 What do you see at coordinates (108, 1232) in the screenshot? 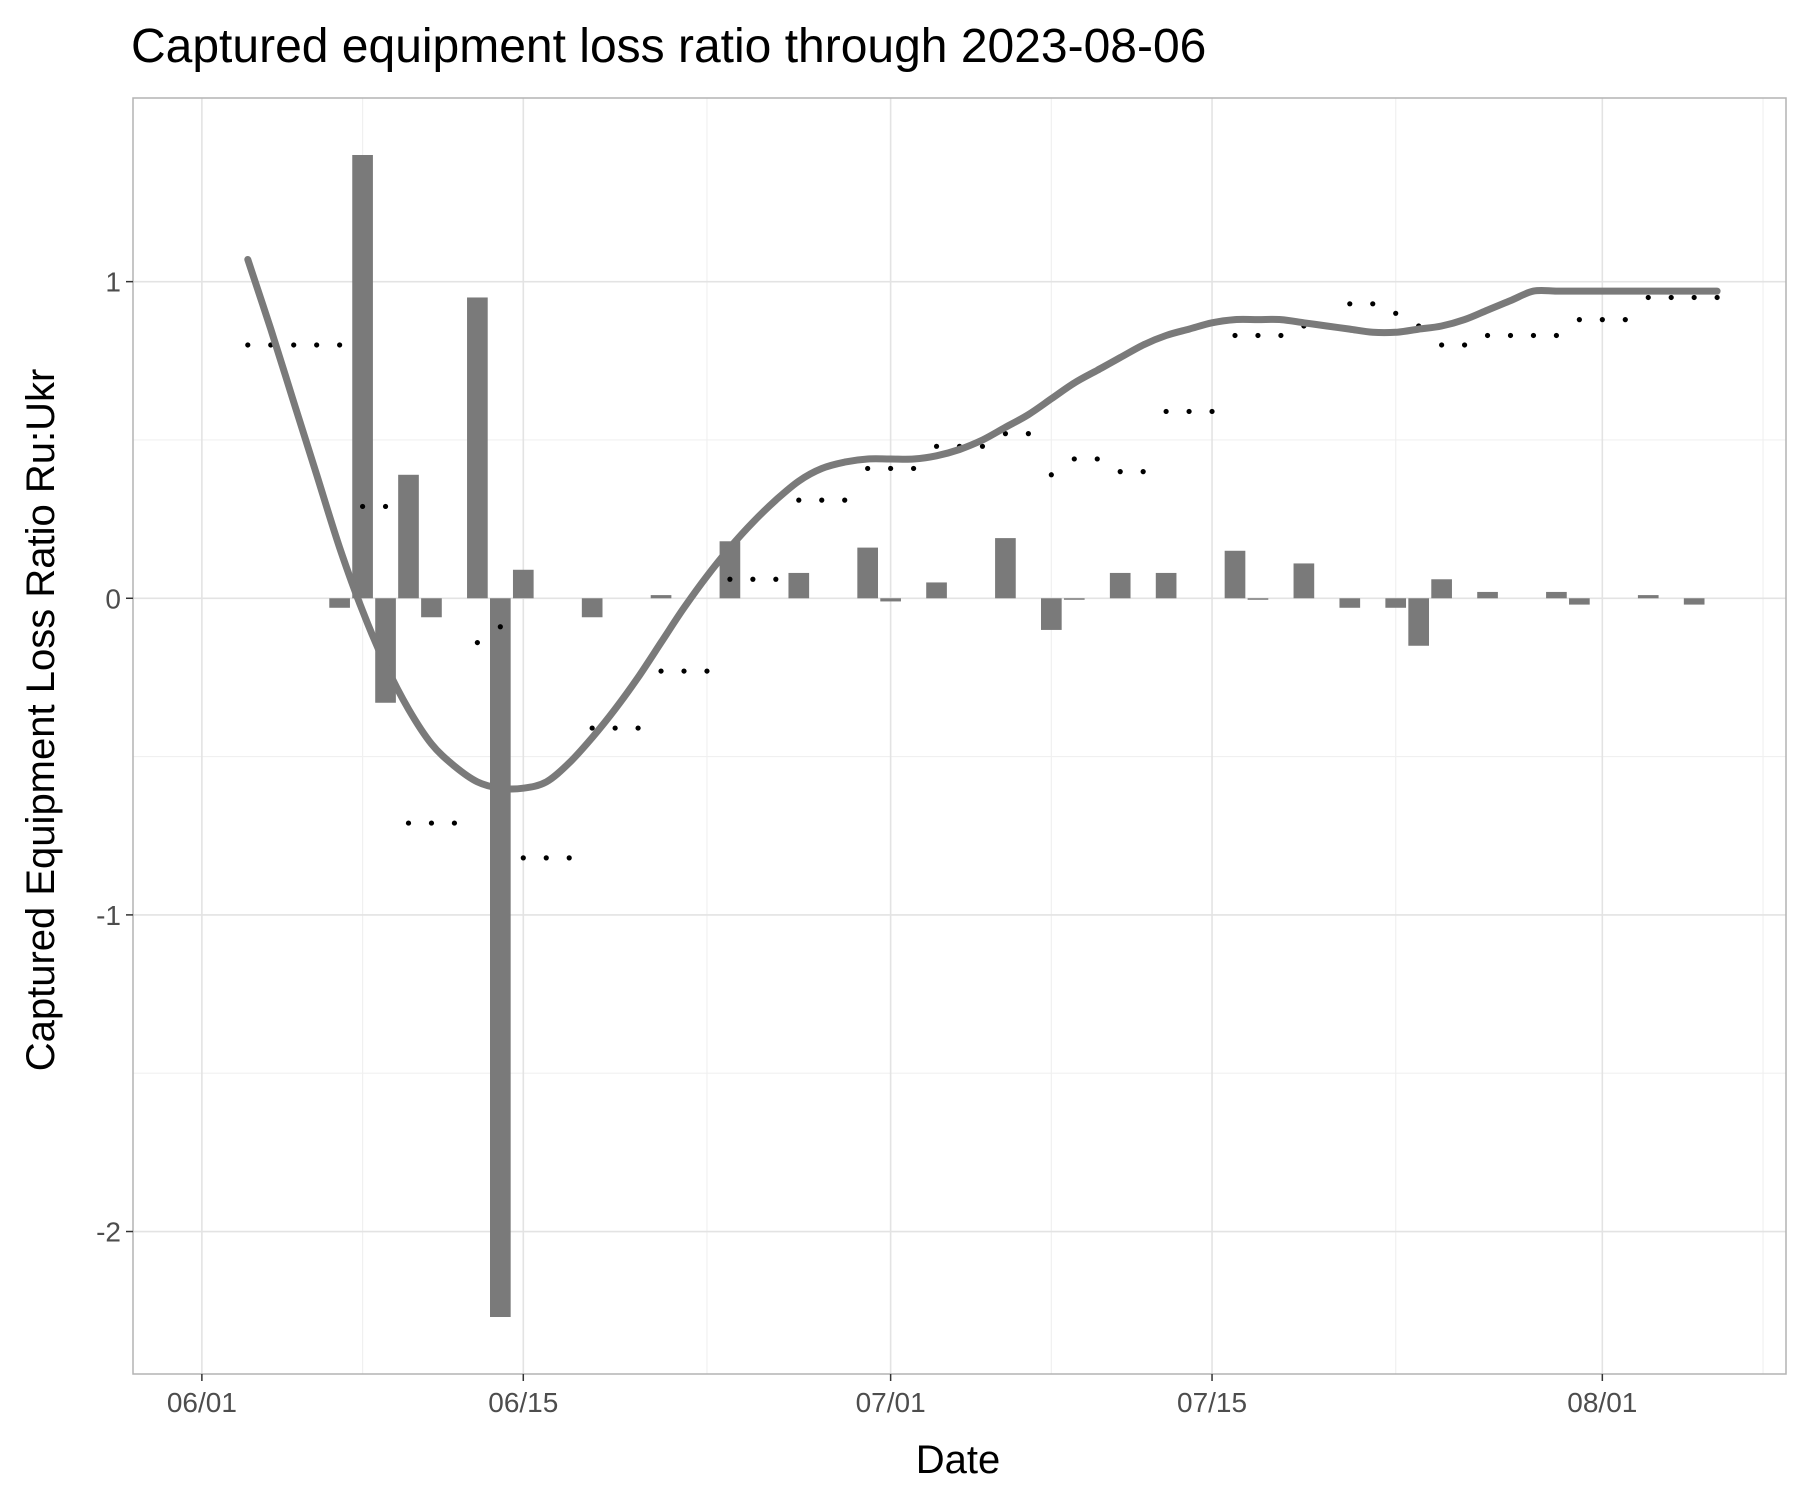
I see `y-tick-label: -2` at bounding box center [108, 1232].